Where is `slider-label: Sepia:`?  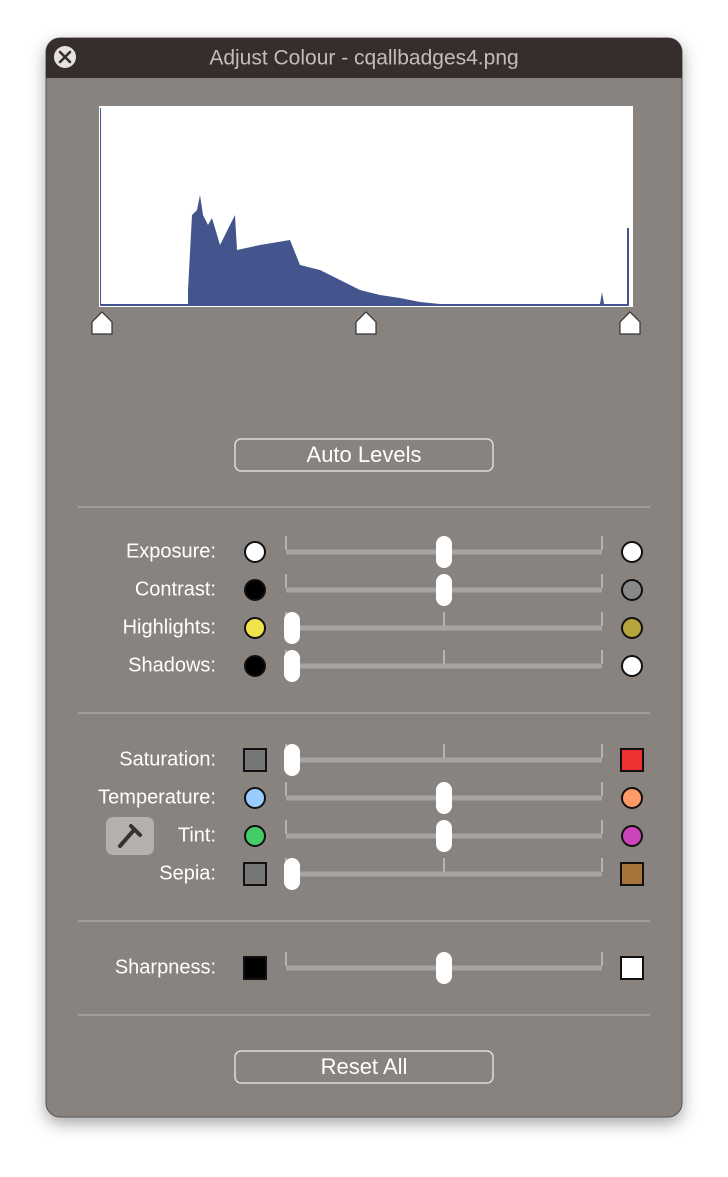 slider-label: Sepia: is located at coordinates (187, 873).